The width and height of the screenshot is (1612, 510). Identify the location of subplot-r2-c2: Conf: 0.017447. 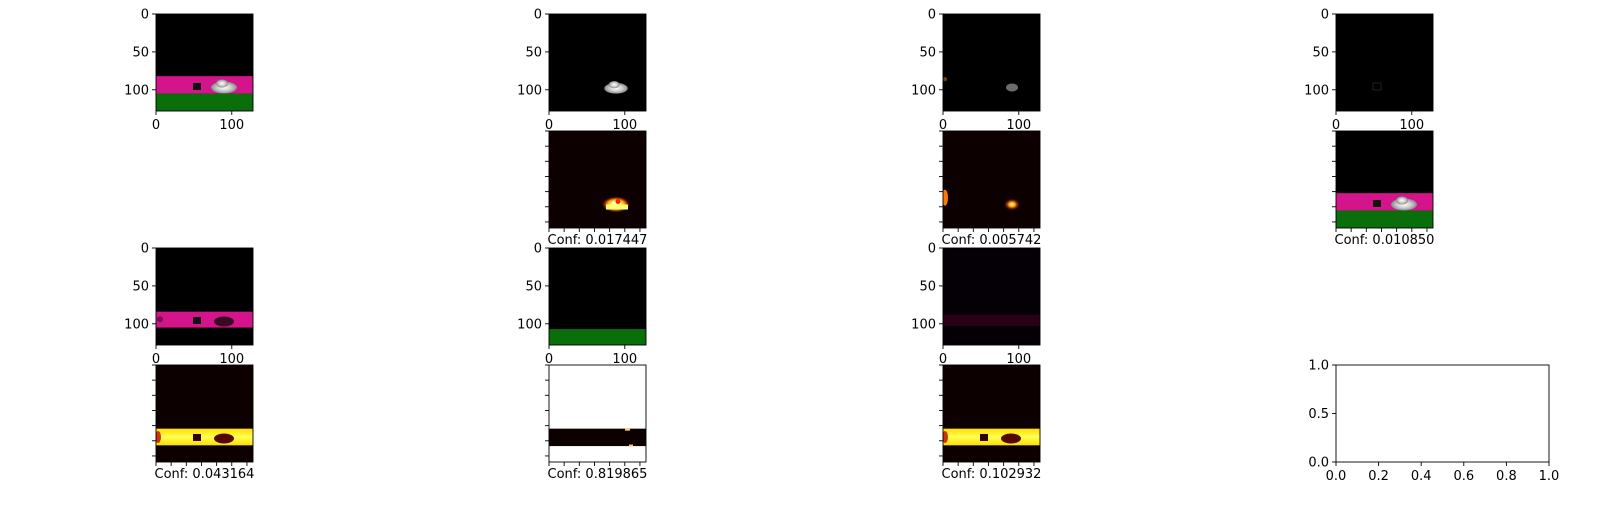
(596, 189).